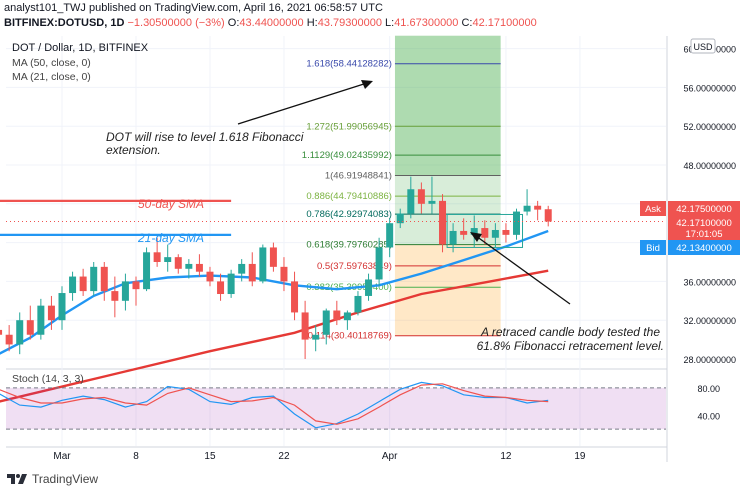 The height and width of the screenshot is (495, 740). What do you see at coordinates (349, 245) in the screenshot?
I see `fib-level-label: 0.618(39.79760285)` at bounding box center [349, 245].